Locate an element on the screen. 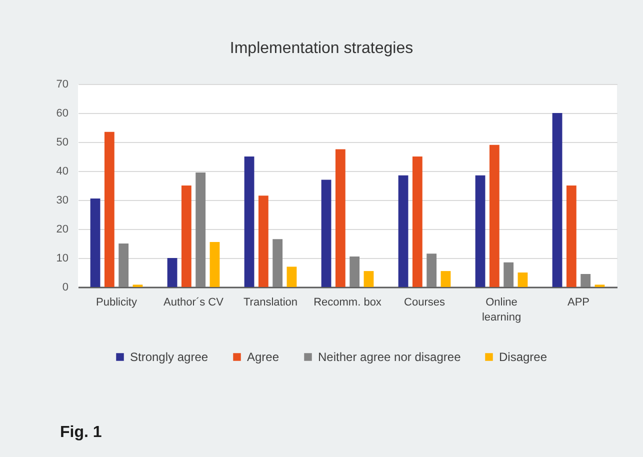  y-tick-label: 0 is located at coordinates (65, 288).